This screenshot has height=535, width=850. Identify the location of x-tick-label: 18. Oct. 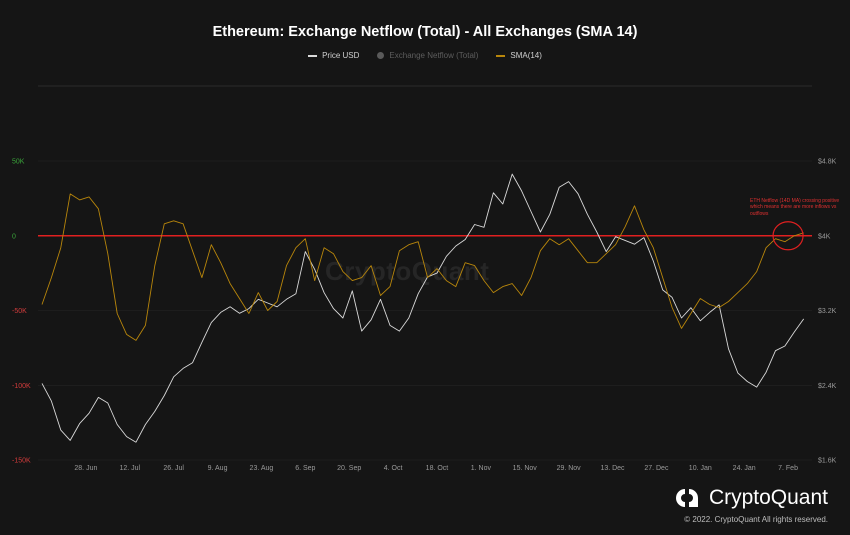
(437, 468).